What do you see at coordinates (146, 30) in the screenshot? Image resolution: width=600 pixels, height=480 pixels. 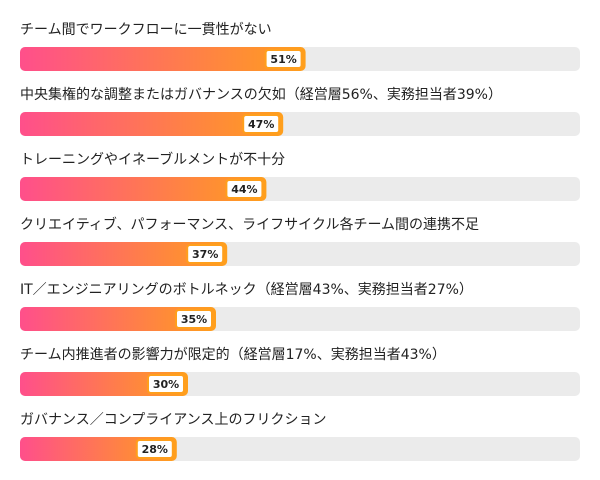 I see `category-label: チーム間でワークフローに一貫性がない` at bounding box center [146, 30].